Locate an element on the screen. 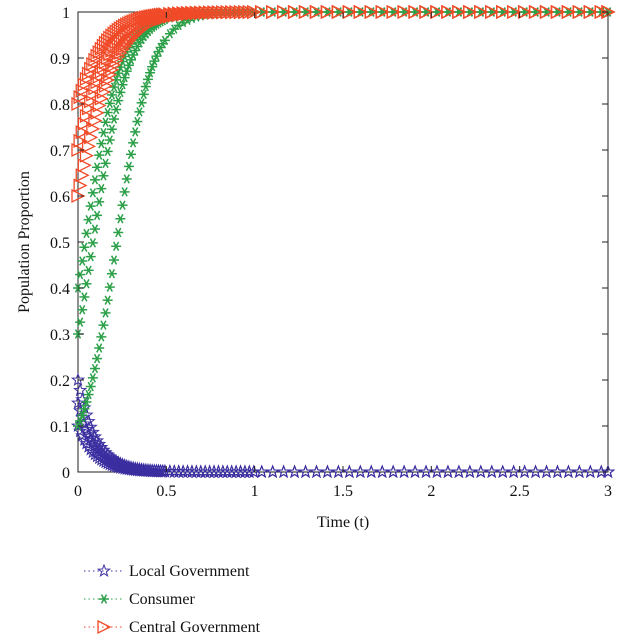  legend-entry: Local Government is located at coordinates (167, 571).